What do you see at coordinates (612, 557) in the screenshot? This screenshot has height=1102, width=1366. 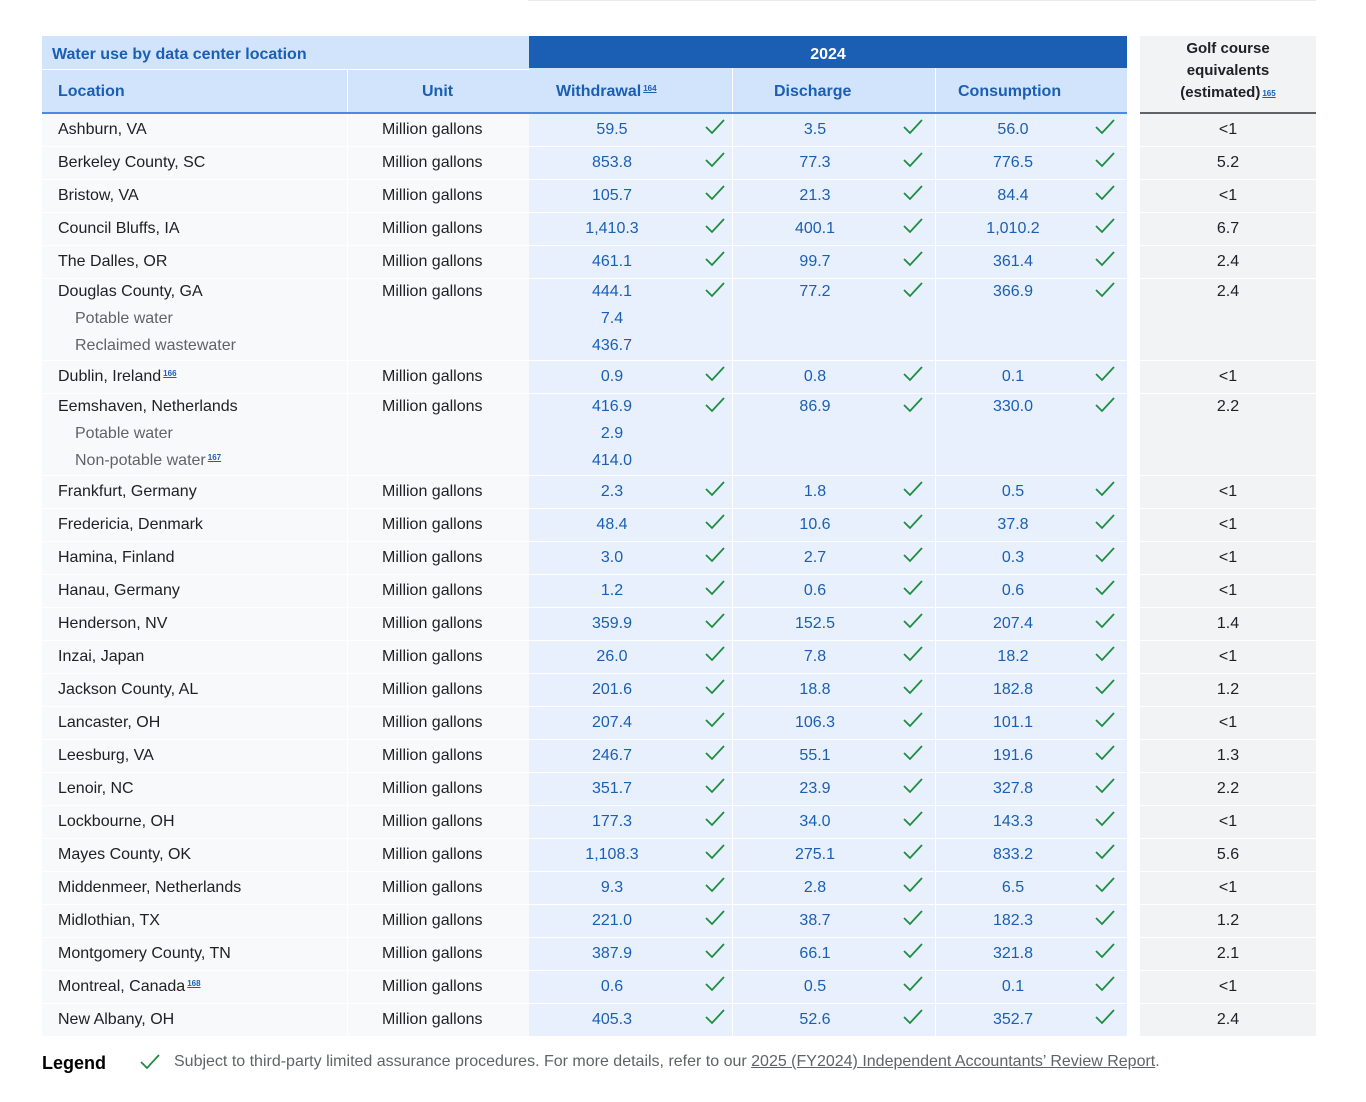 I see `withdrawal-value: 3.0` at bounding box center [612, 557].